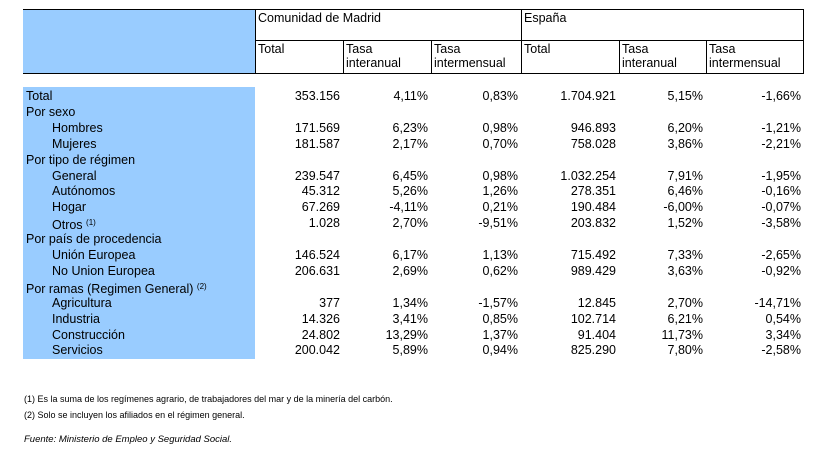 This screenshot has width=824, height=457. Describe the element at coordinates (410, 96) in the screenshot. I see `table-cell: 4,11%` at that location.